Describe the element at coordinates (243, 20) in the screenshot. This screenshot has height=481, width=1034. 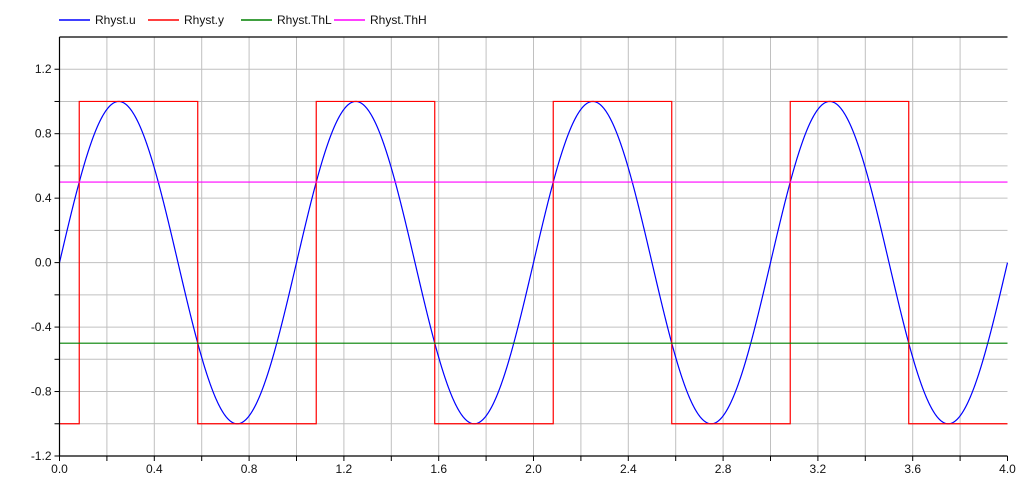
I see `legend: Rhyst.u Rhyst.y Rhyst.ThL Rhyst.ThH` at that location.